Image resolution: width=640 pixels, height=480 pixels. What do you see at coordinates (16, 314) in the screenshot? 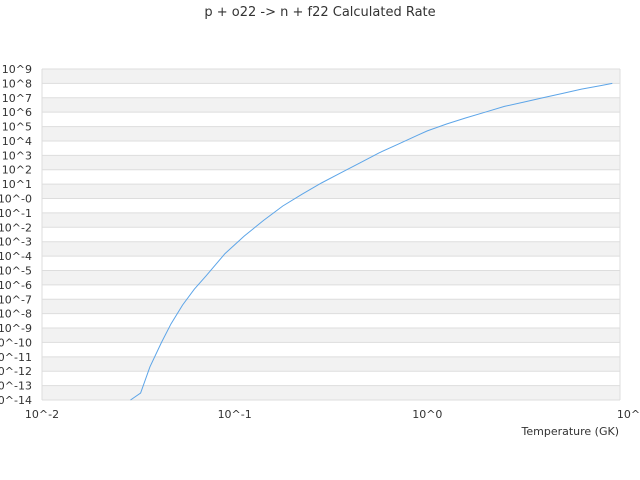
I see `y-tick-label: 10^-8` at bounding box center [16, 314].